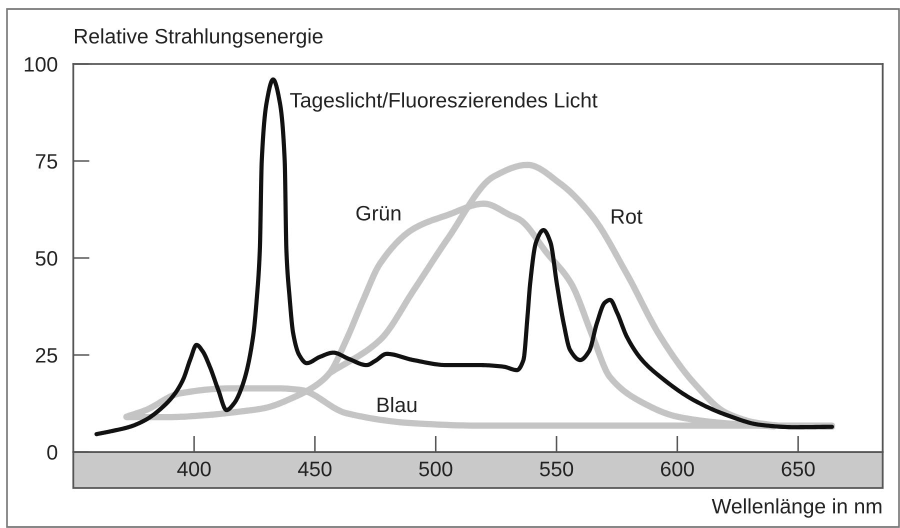 This screenshot has height=528, width=900. Describe the element at coordinates (677, 469) in the screenshot. I see `x-tick-label: 600` at that location.